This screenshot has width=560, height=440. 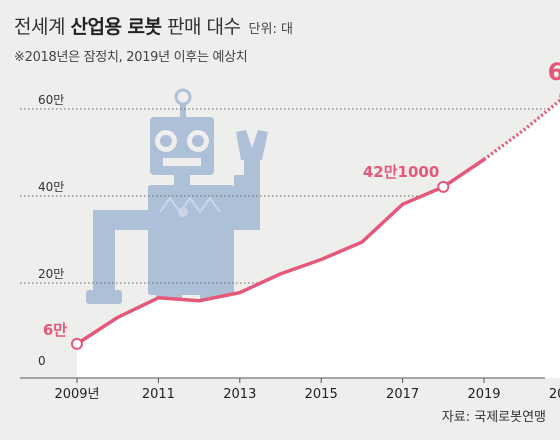 I want to click on x-tick-label: 2011, so click(x=158, y=394).